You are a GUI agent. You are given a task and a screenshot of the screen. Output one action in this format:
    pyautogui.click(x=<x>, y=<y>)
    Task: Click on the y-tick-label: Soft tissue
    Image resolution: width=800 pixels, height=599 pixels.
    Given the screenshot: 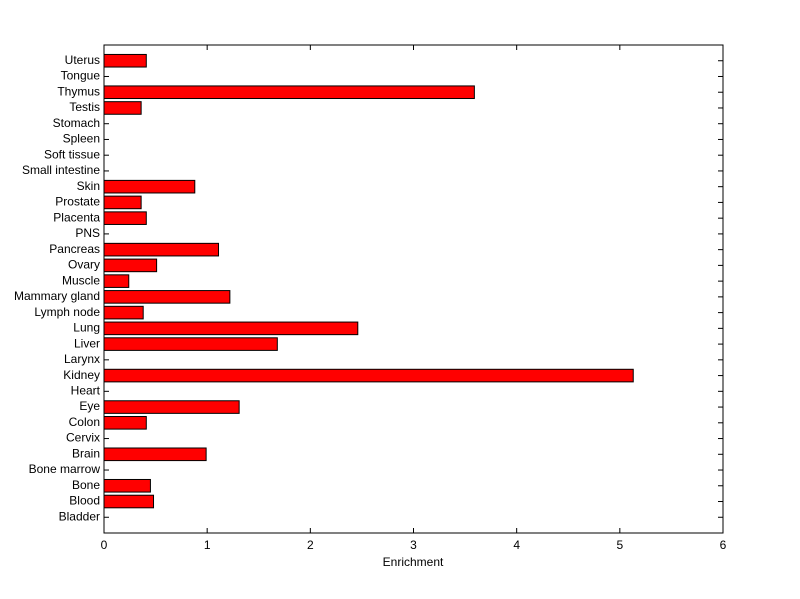 What is the action you would take?
    pyautogui.click(x=72, y=154)
    